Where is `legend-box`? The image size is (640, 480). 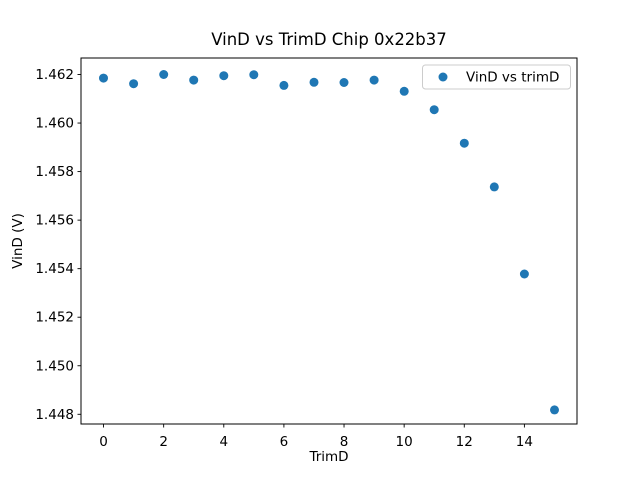 legend-box is located at coordinates (496, 77).